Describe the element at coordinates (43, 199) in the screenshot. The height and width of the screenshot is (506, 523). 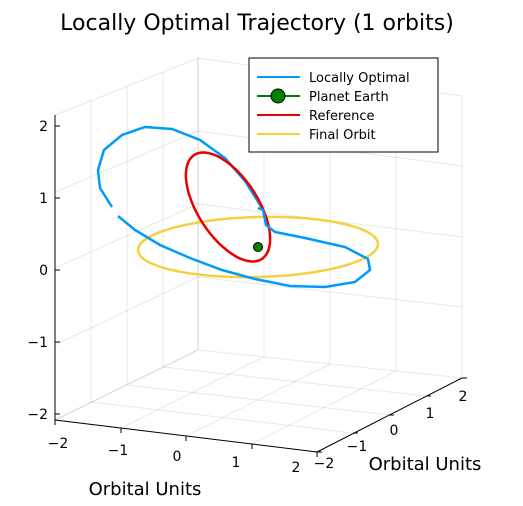
I see `z-tick-label: 1` at that location.